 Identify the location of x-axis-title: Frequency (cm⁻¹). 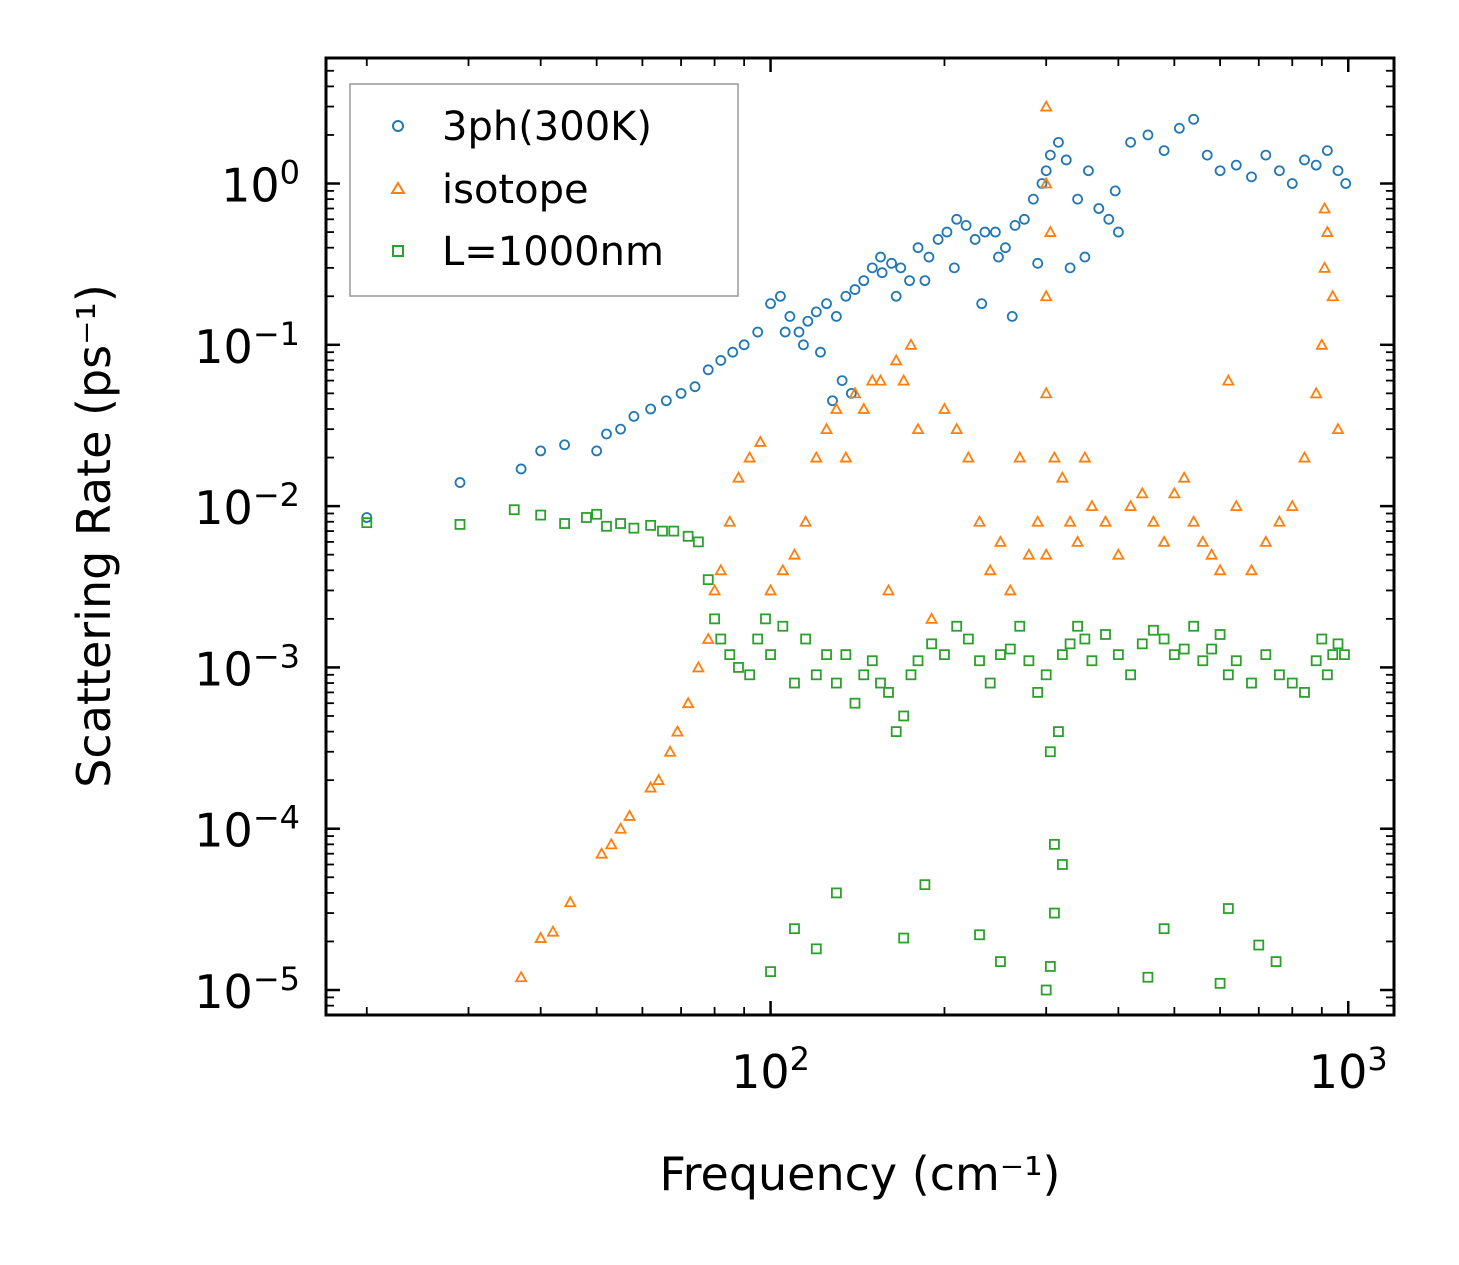
(860, 1174).